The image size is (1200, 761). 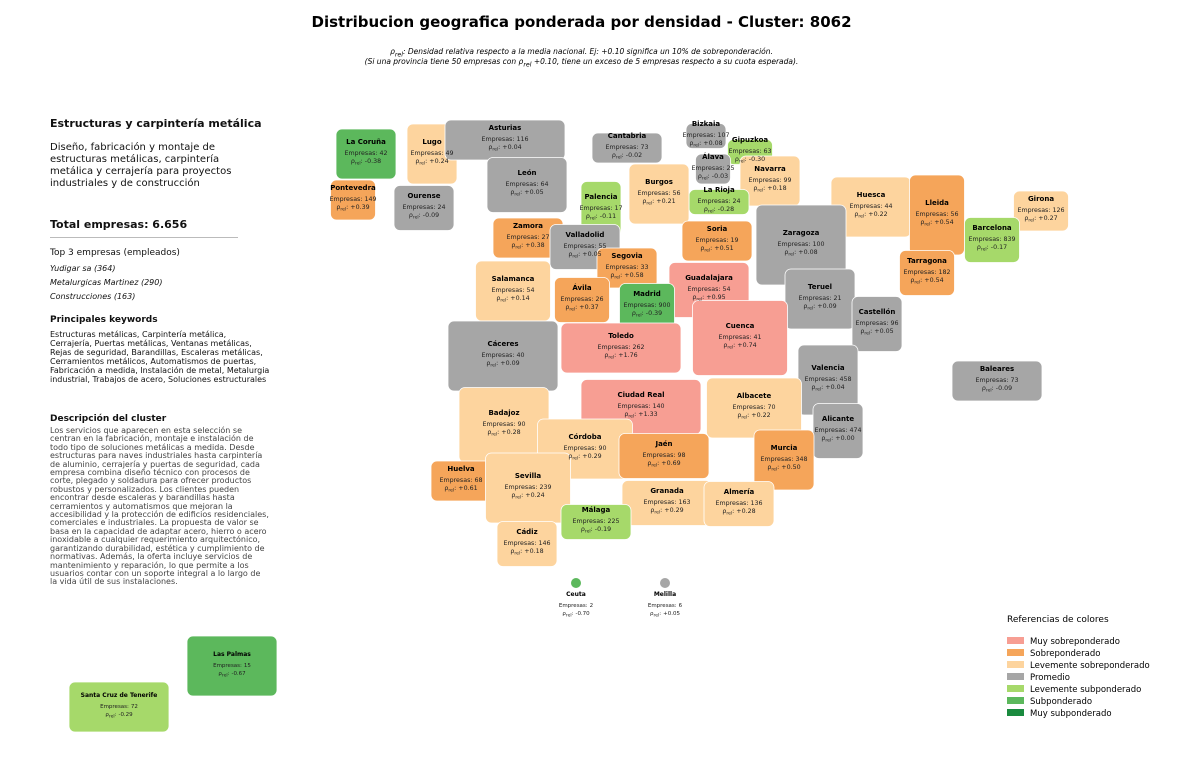 I want to click on rho-value: +0.61, so click(x=467, y=488).